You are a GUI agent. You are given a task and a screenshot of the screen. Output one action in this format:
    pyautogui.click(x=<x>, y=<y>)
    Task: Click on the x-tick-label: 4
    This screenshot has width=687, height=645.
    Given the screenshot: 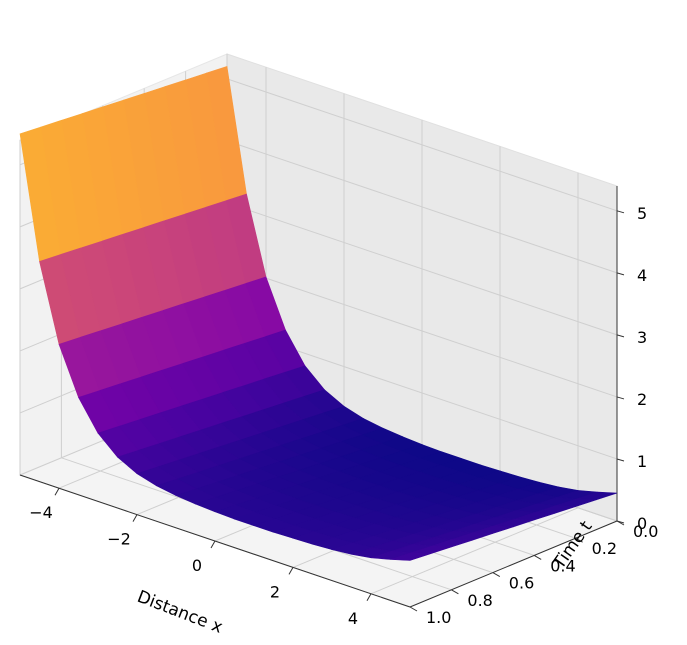 What is the action you would take?
    pyautogui.click(x=353, y=618)
    